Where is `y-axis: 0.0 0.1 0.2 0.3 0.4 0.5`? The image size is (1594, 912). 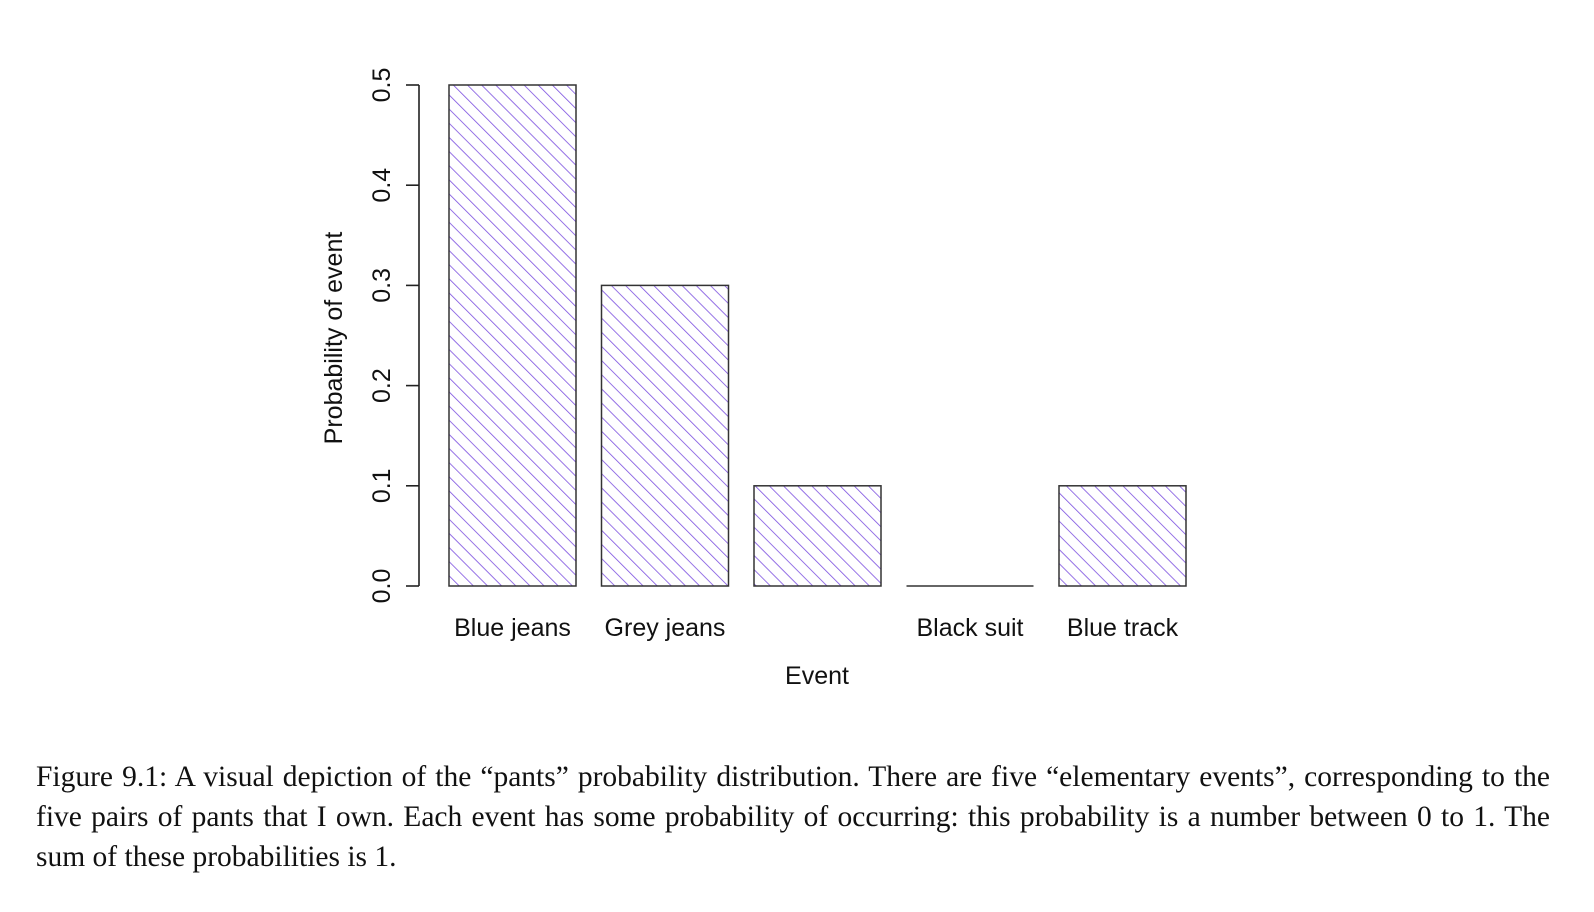 y-axis: 0.0 0.1 0.2 0.3 0.4 0.5 is located at coordinates (394, 336).